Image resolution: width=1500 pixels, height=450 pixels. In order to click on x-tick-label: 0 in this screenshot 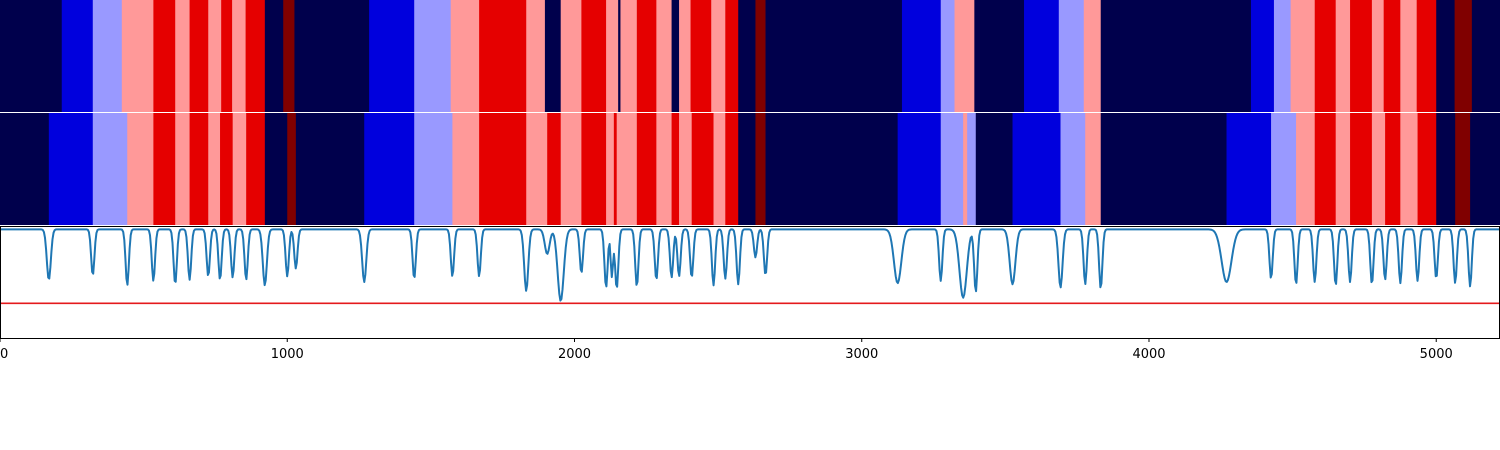, I will do `click(4, 354)`.